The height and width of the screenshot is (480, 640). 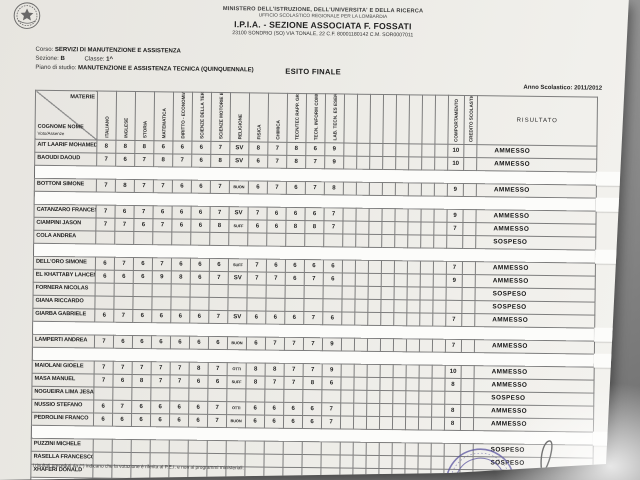 What do you see at coordinates (62, 445) in the screenshot?
I see `student-name: PUZZINI MICHELE` at bounding box center [62, 445].